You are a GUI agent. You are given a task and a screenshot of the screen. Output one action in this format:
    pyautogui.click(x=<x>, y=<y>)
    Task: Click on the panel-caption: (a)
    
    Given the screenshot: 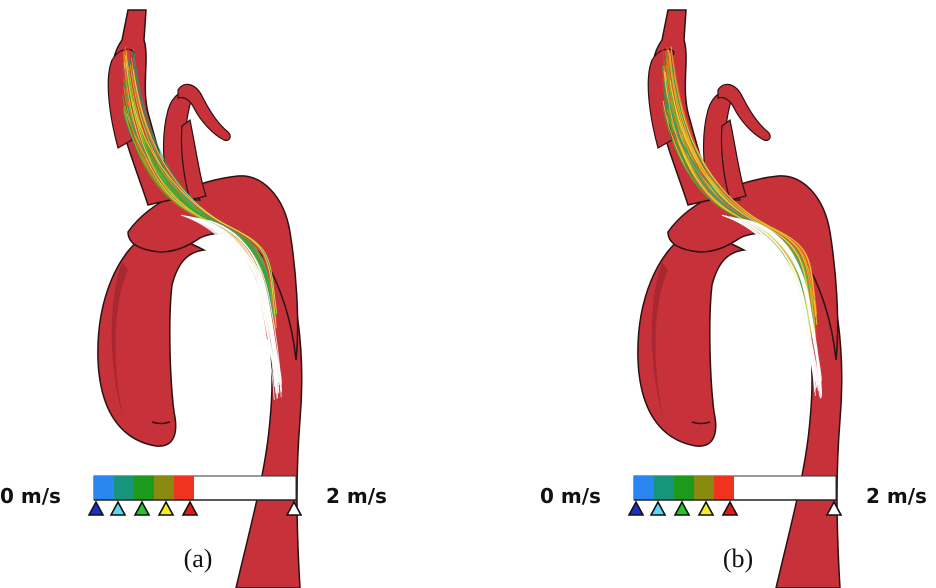 What is the action you would take?
    pyautogui.click(x=198, y=558)
    